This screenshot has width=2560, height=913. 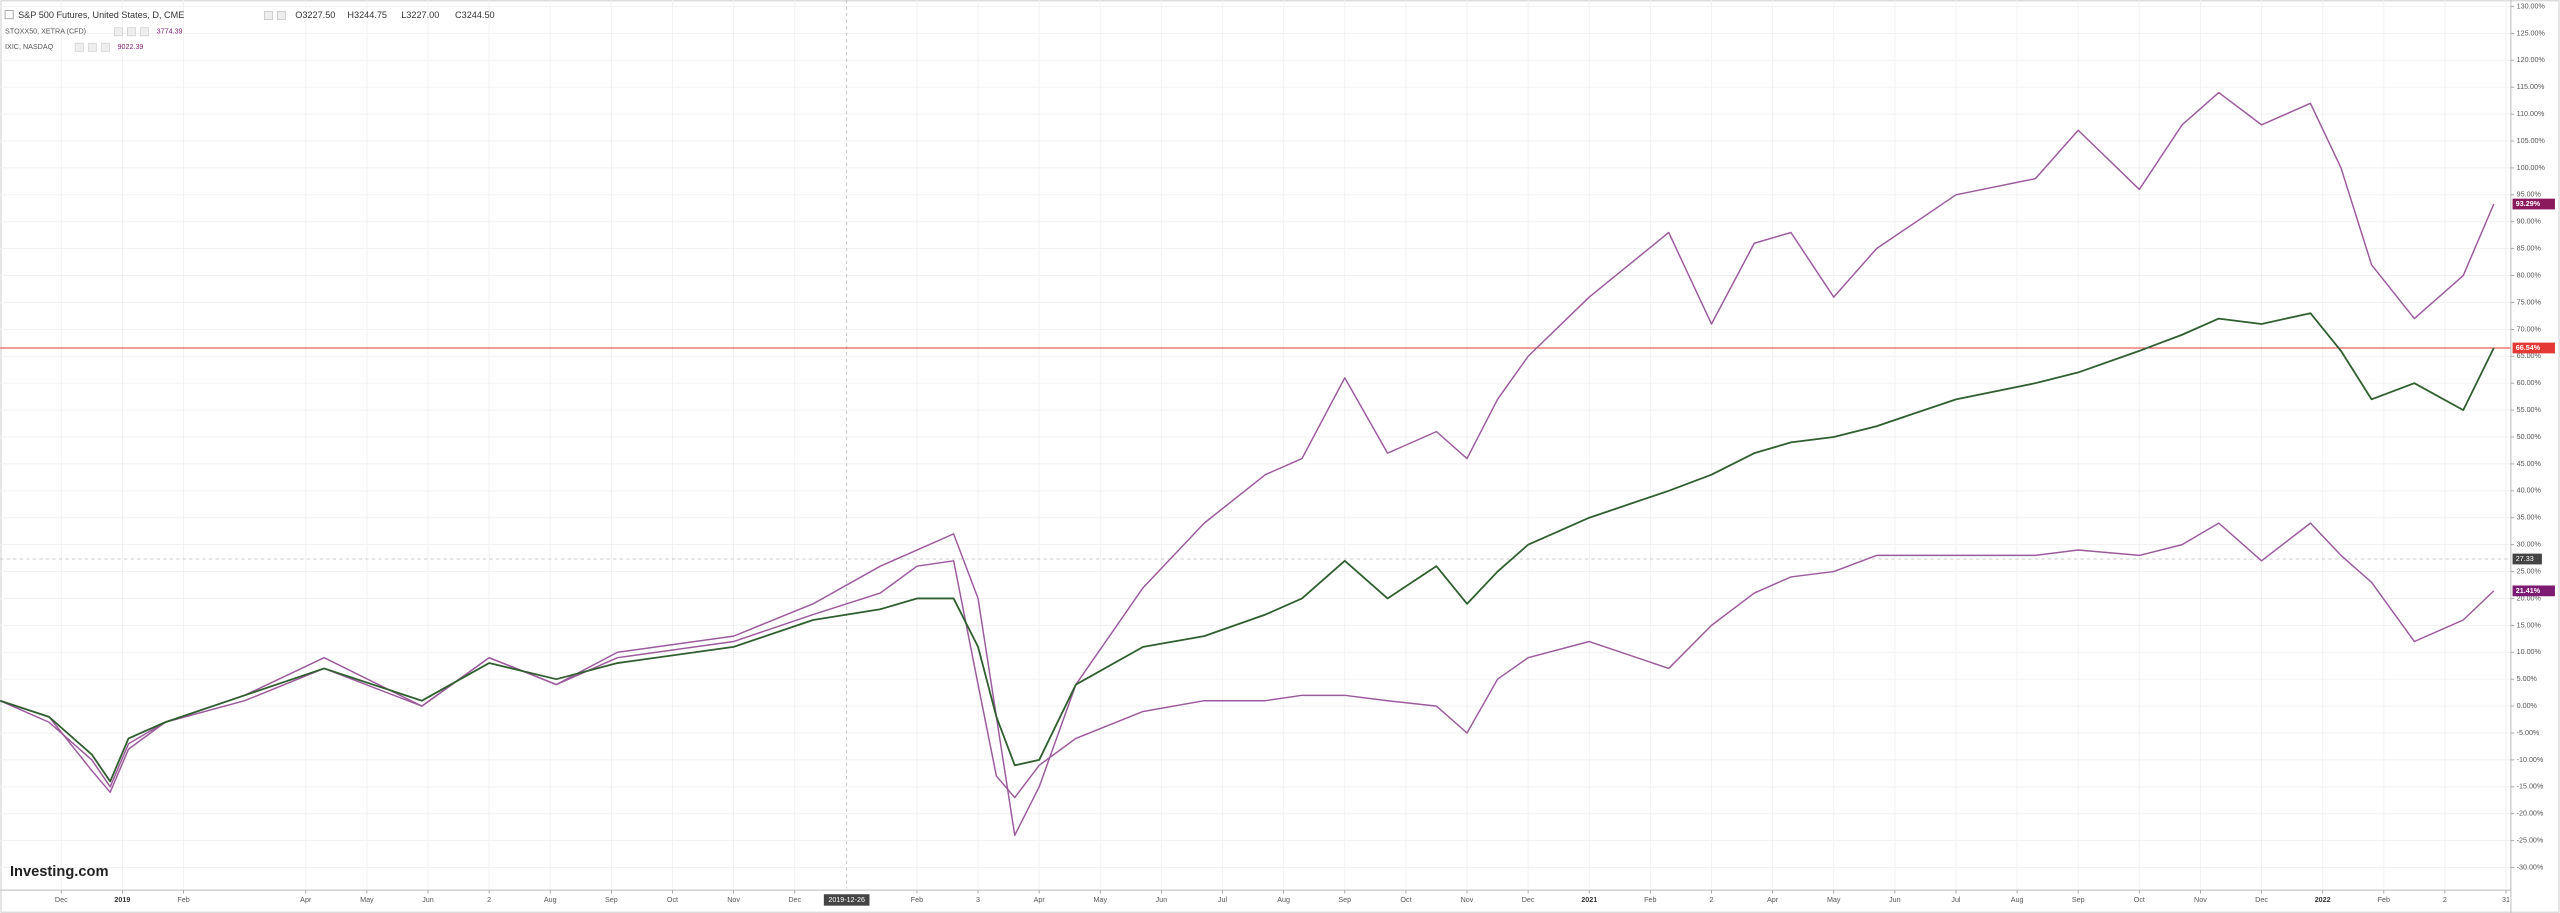 I want to click on open-value: O3227.50, so click(x=315, y=15).